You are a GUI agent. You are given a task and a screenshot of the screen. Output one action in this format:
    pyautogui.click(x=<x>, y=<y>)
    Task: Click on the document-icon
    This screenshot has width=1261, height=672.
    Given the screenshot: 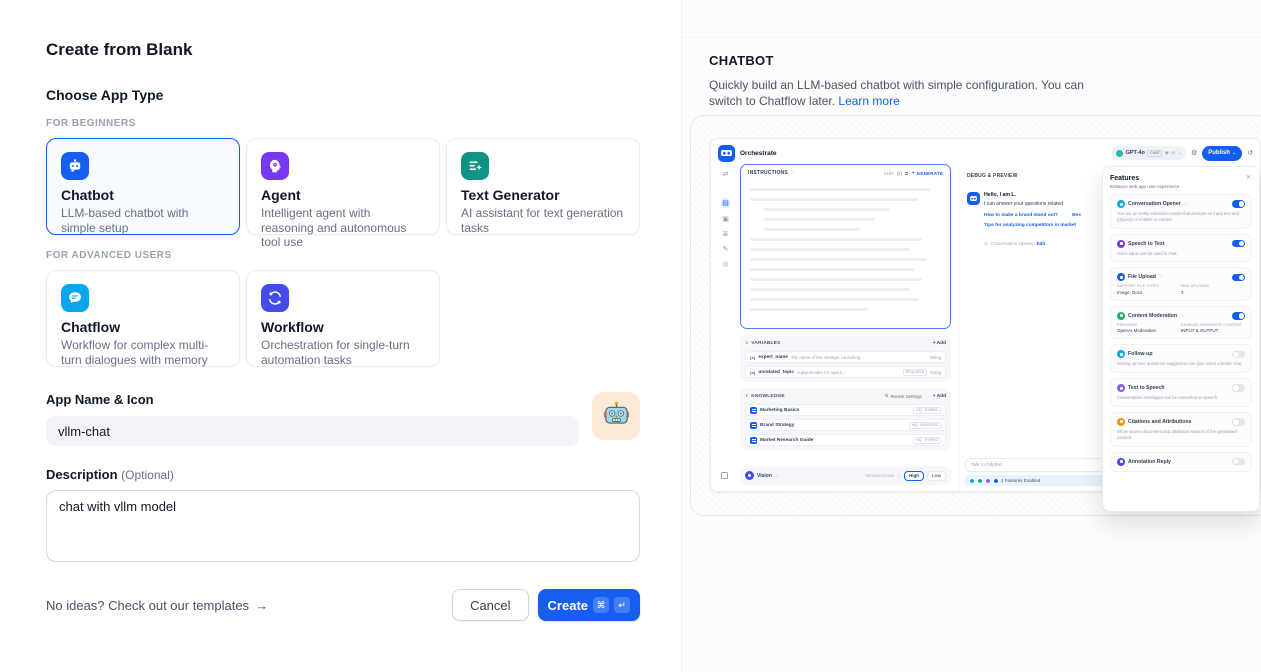 What is the action you would take?
    pyautogui.click(x=753, y=440)
    